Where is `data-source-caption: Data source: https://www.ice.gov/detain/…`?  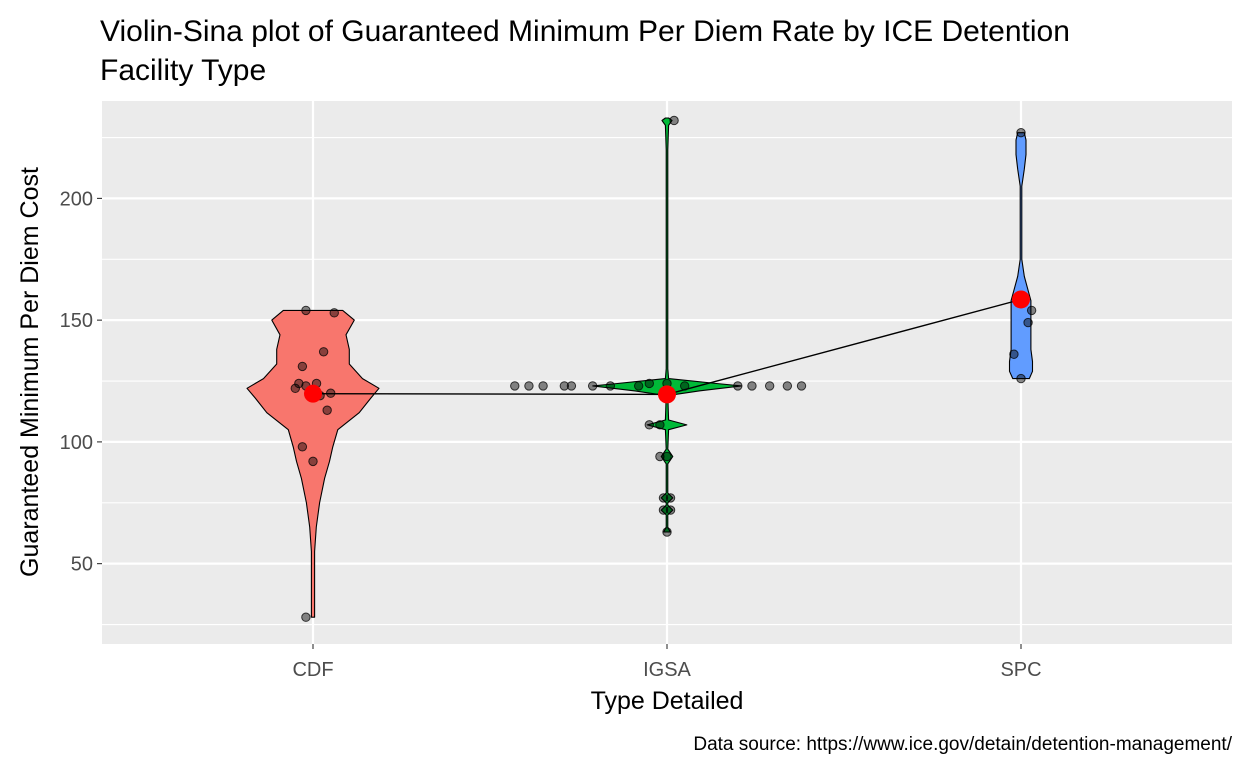 data-source-caption: Data source: https://www.ice.gov/detain/… is located at coordinates (962, 744).